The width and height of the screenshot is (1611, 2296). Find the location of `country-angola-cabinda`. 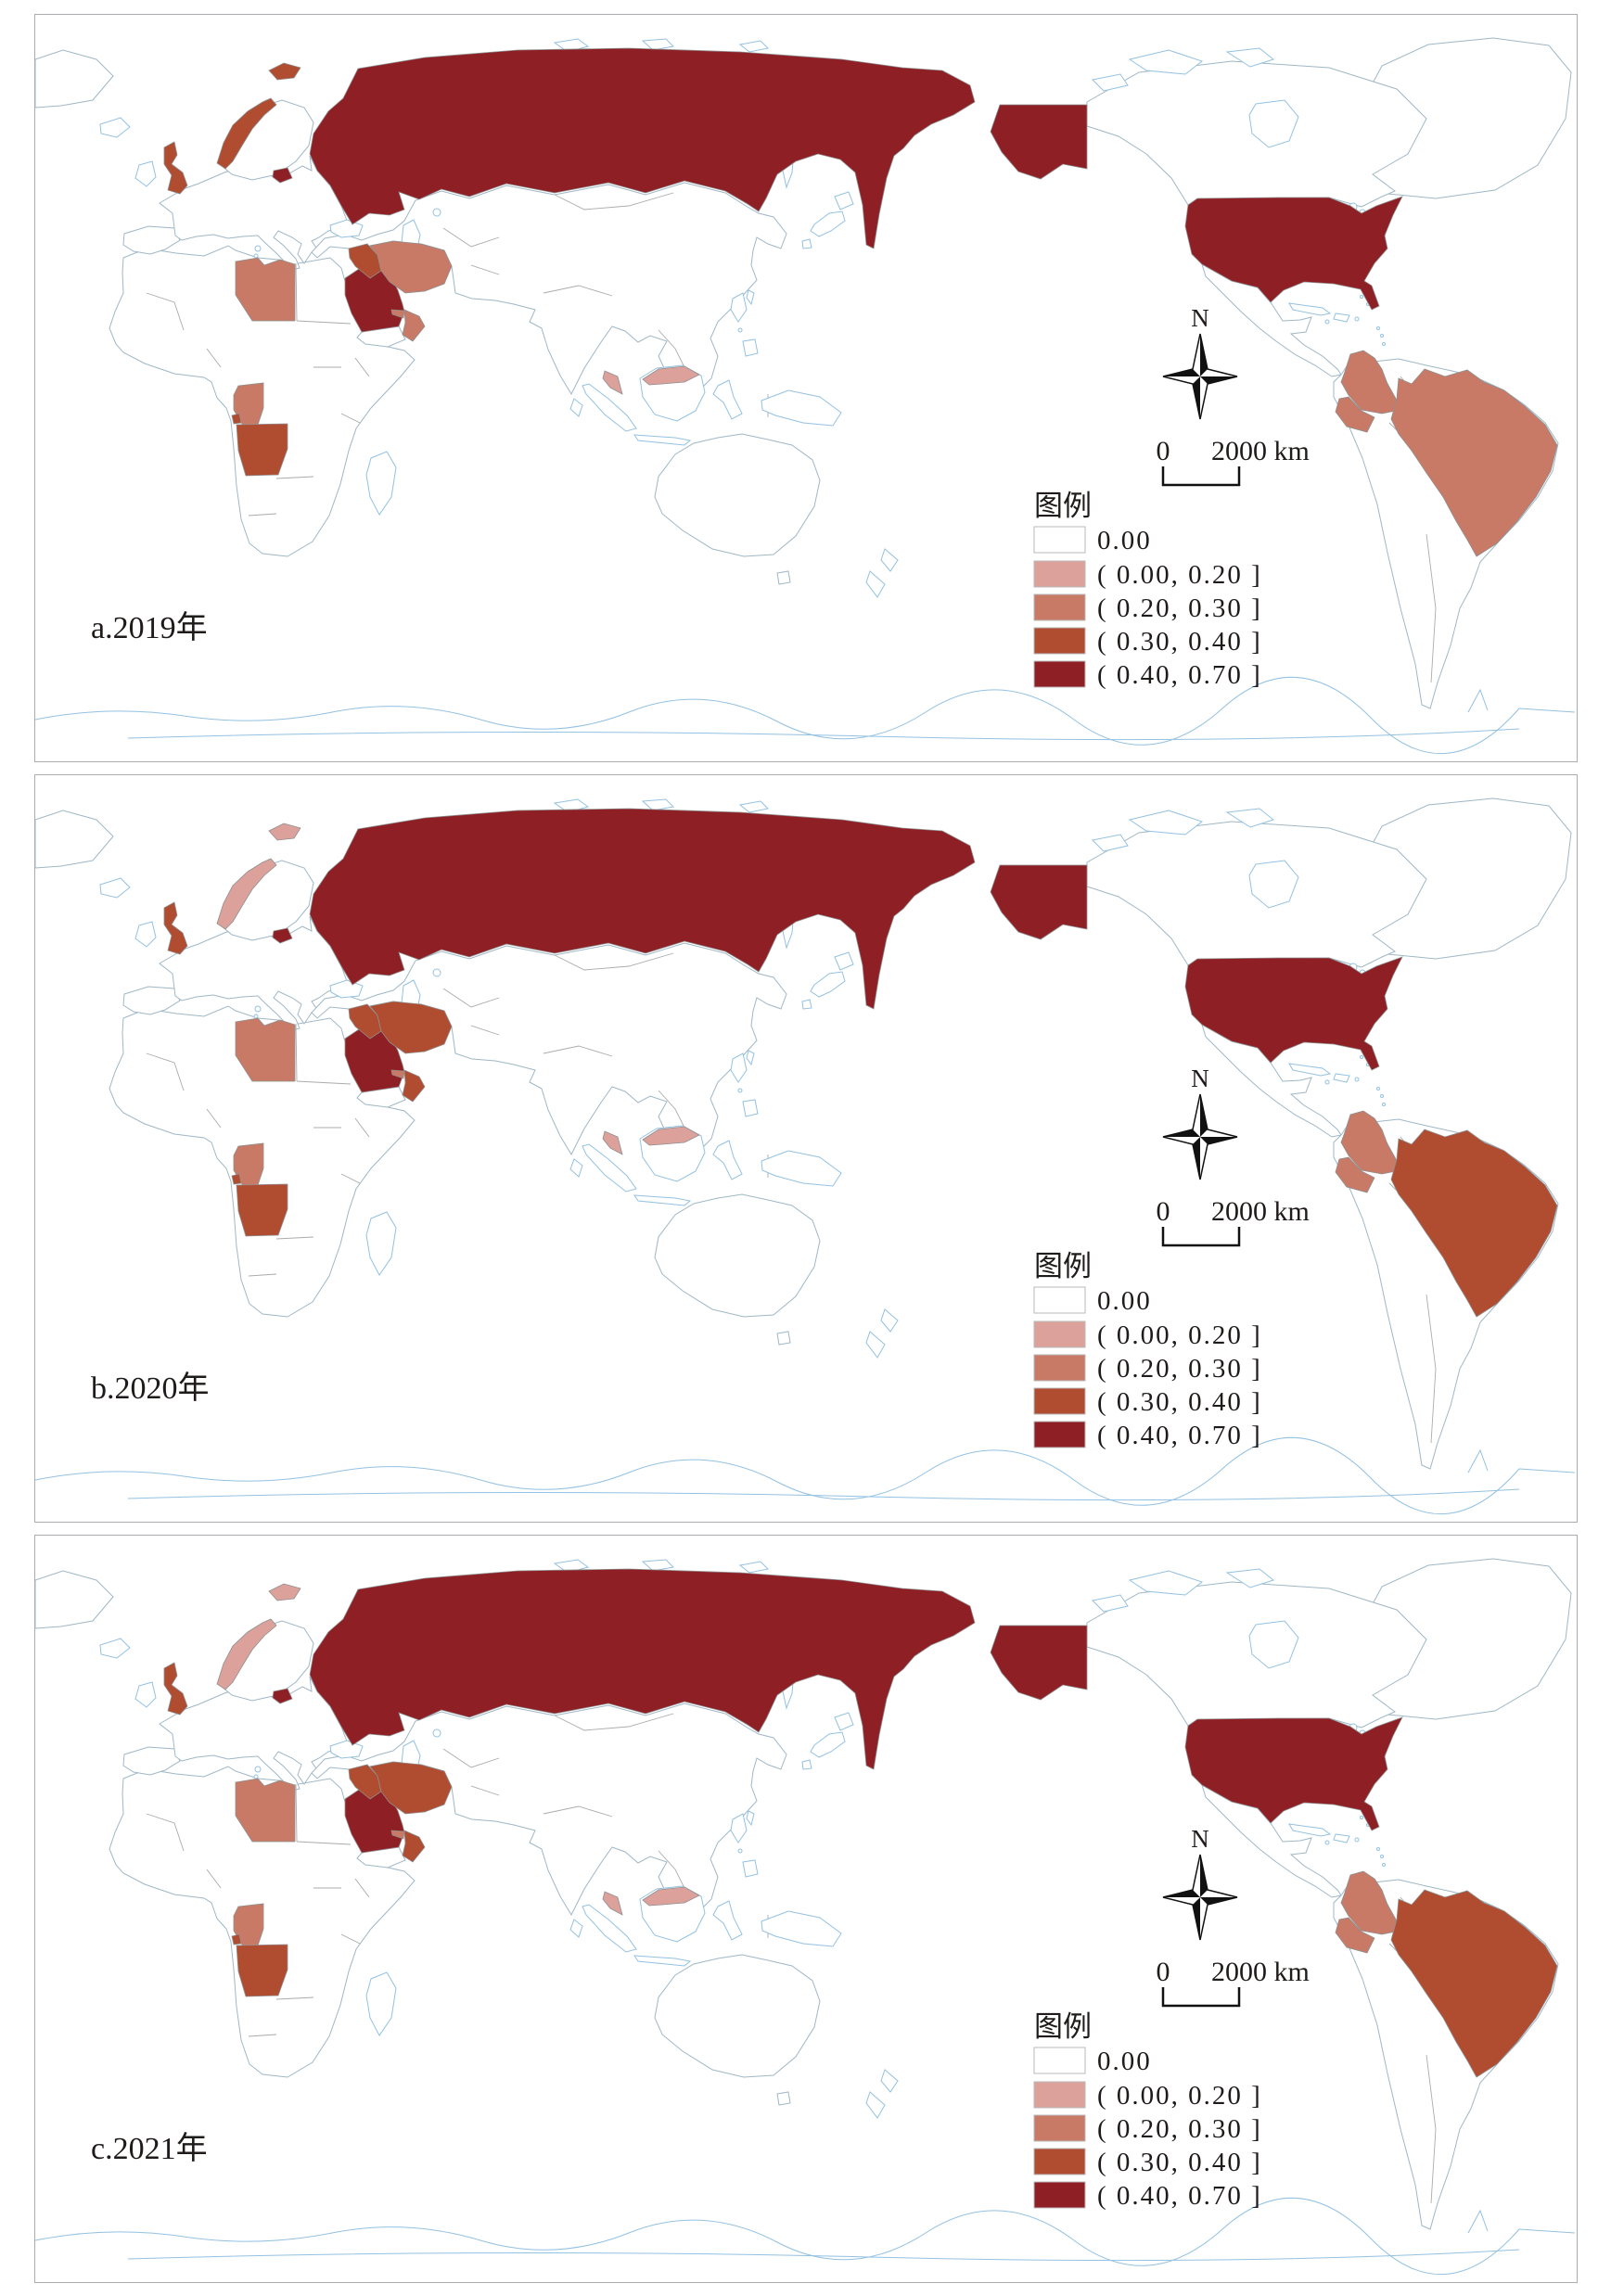

country-angola-cabinda is located at coordinates (236, 1939).